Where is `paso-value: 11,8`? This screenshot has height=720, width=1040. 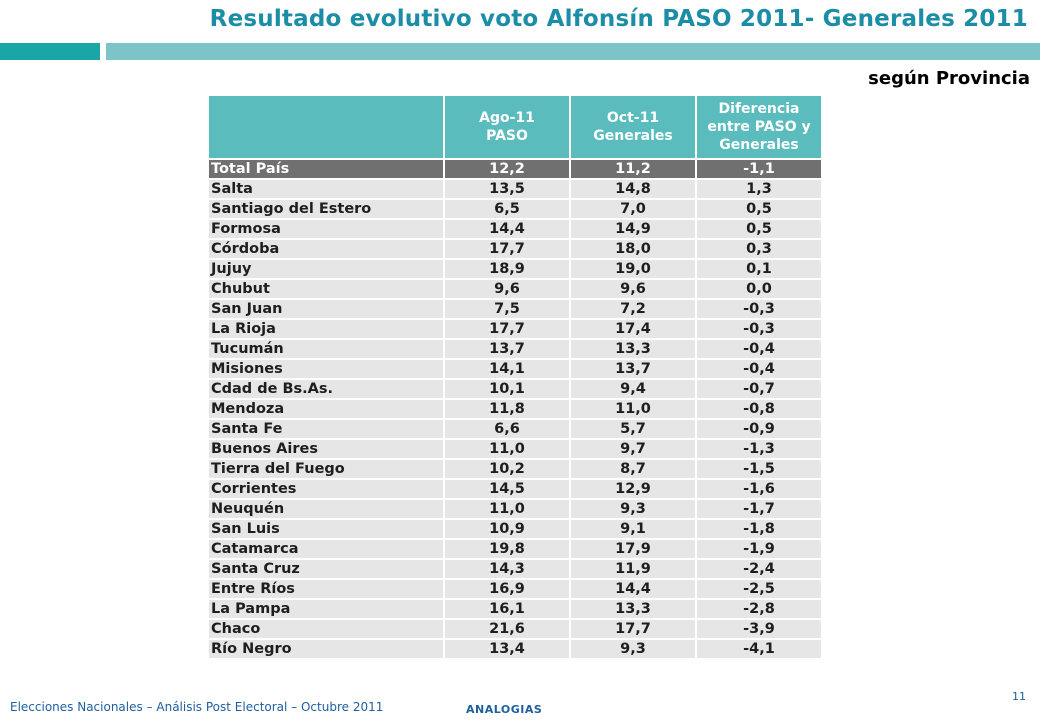 paso-value: 11,8 is located at coordinates (507, 409).